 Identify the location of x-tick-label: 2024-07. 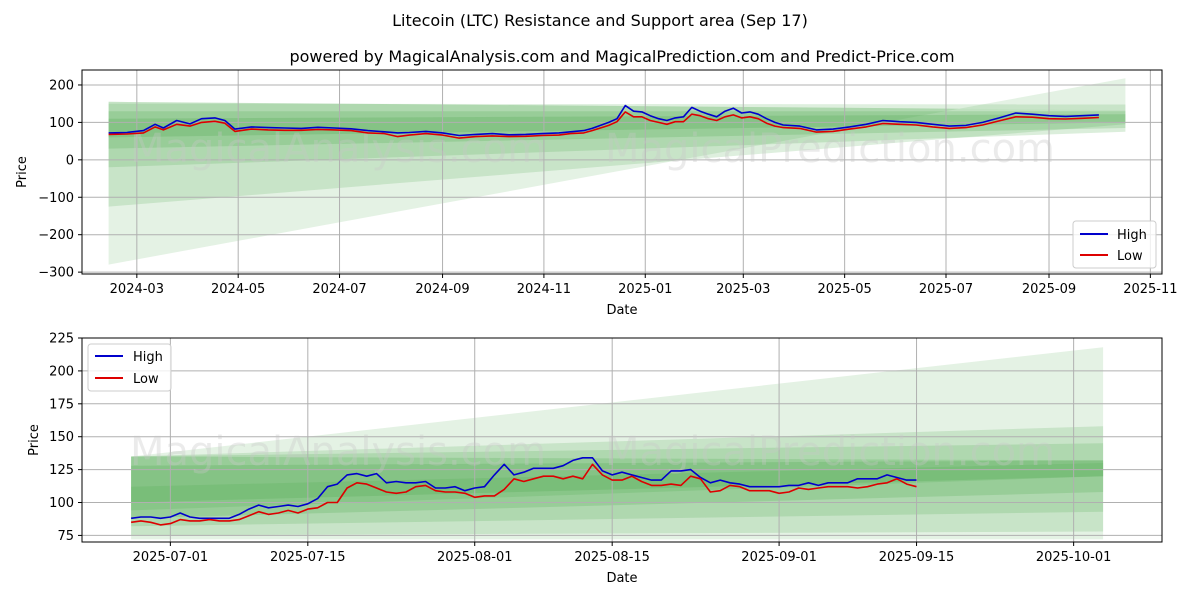
(339, 289).